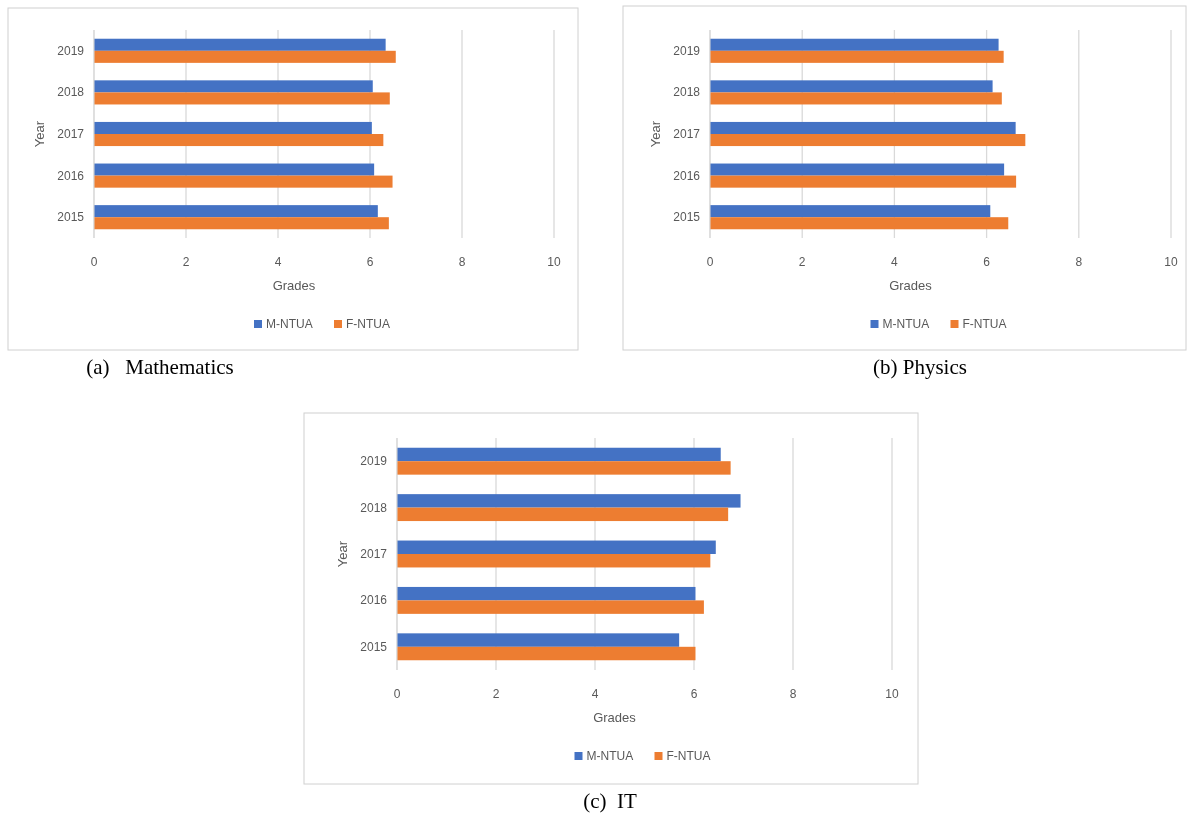  What do you see at coordinates (610, 801) in the screenshot?
I see `text: (c) IT` at bounding box center [610, 801].